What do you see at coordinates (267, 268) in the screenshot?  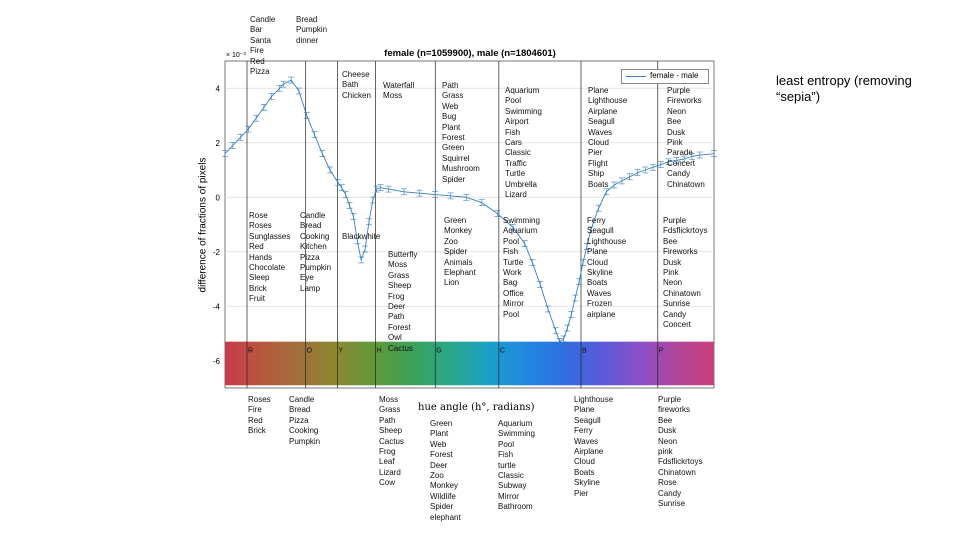 I see `word-item: Chocolate` at bounding box center [267, 268].